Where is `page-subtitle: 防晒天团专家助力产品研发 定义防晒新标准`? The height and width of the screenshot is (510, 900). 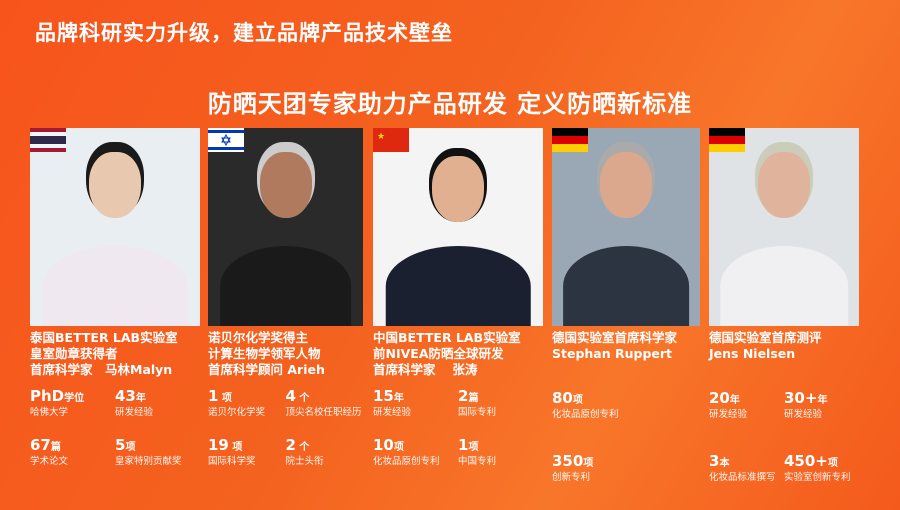
page-subtitle: 防晒天团专家助力产品研发 定义防晒新标准 is located at coordinates (450, 104).